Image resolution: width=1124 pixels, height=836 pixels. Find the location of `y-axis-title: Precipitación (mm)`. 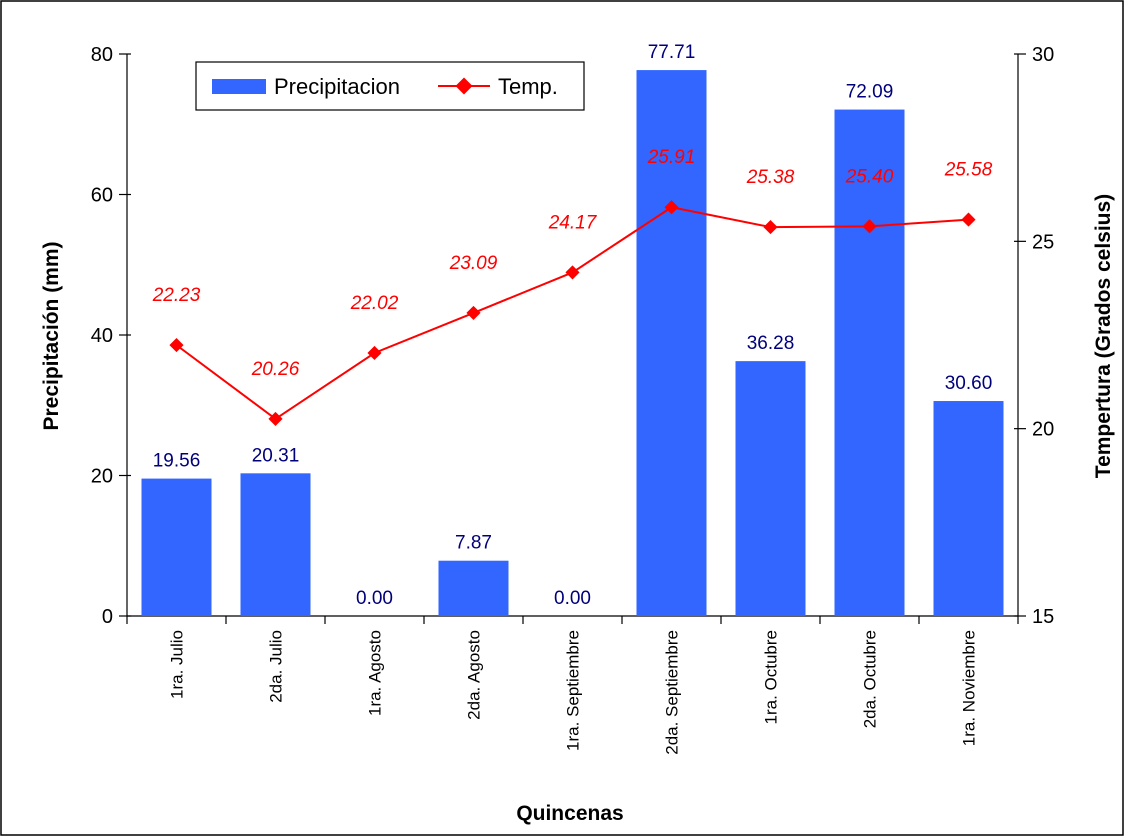

y-axis-title: Precipitación (mm) is located at coordinates (51, 335).